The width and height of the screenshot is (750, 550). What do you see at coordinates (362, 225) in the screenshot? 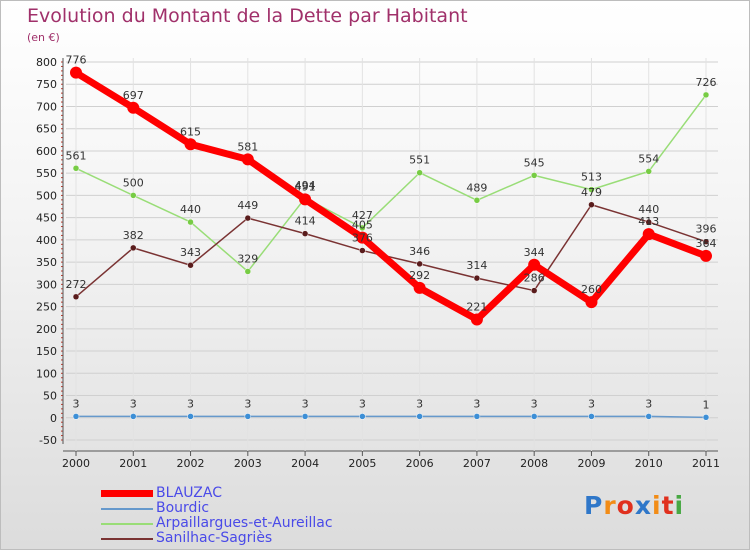
I see `data-label: 405` at bounding box center [362, 225].